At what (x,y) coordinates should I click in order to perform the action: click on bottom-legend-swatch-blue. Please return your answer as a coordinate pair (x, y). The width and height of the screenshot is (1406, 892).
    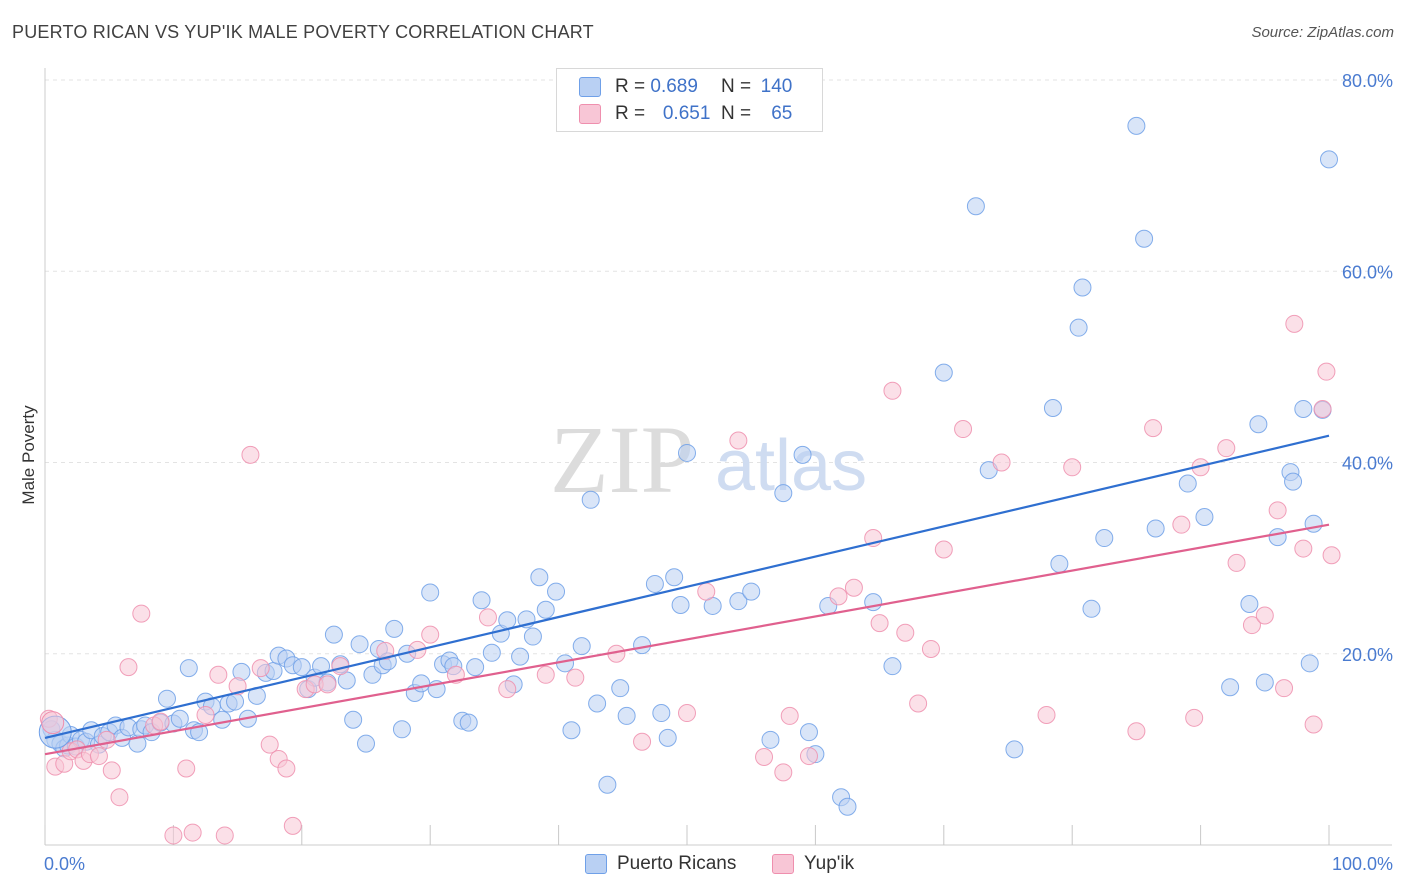
    Looking at the image, I should click on (596, 864).